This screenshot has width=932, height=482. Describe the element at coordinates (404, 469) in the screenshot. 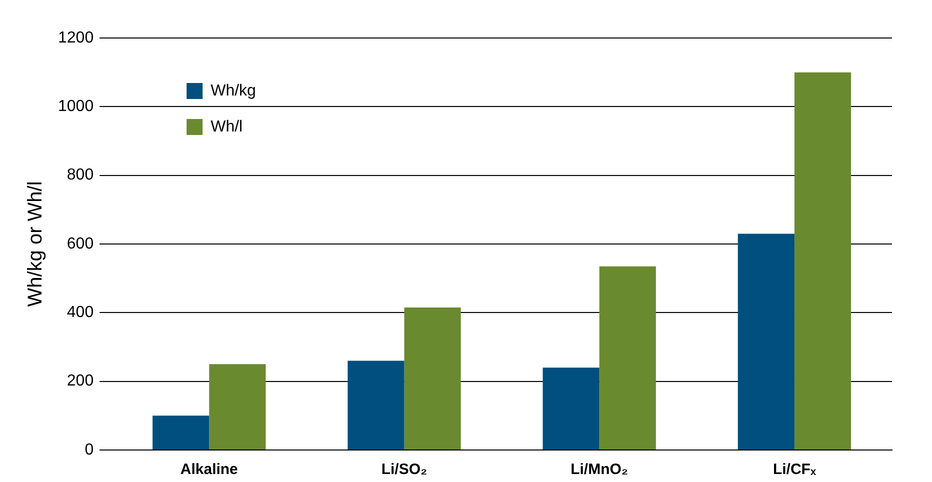

I see `x-tick-label: Li/SO₂` at that location.